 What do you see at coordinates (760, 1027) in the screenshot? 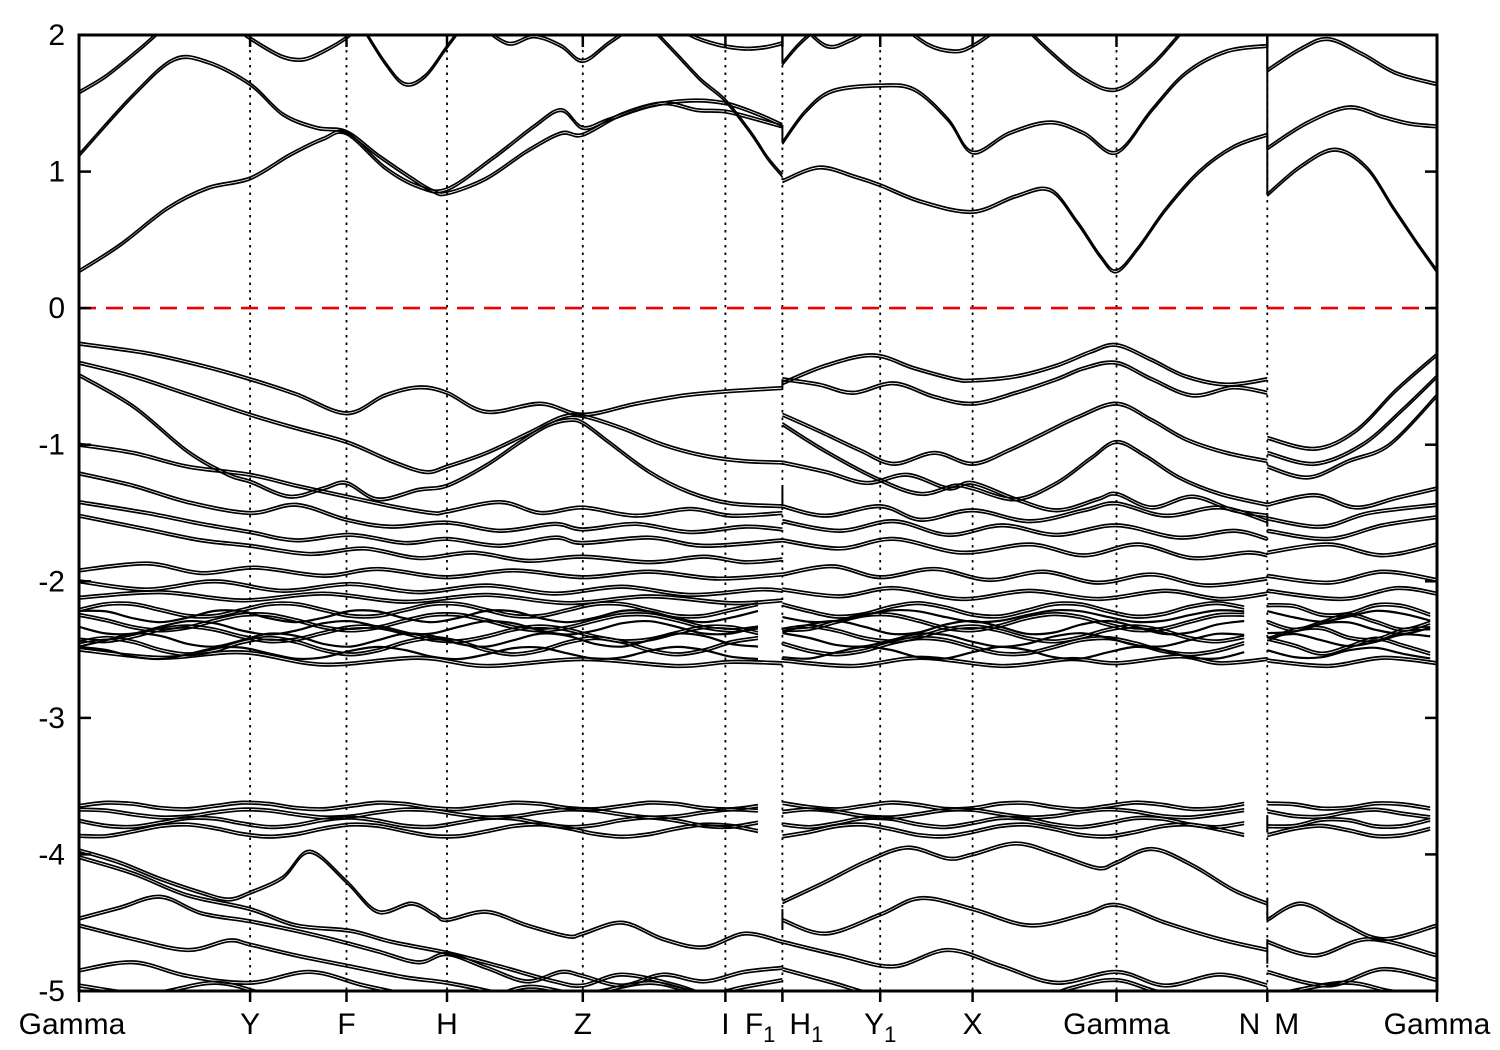
I see `x-tick-label: F1` at bounding box center [760, 1027].